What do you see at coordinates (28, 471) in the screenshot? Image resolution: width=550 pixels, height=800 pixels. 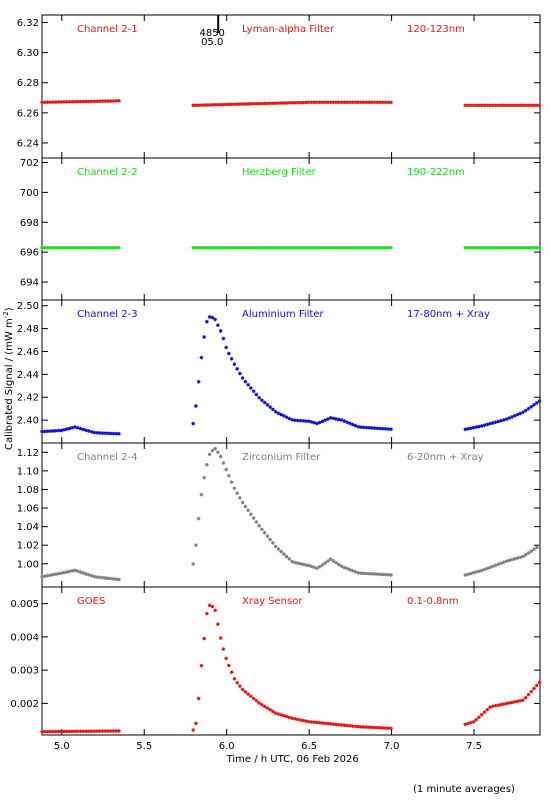 I see `y-tick-label: 1.10` at bounding box center [28, 471].